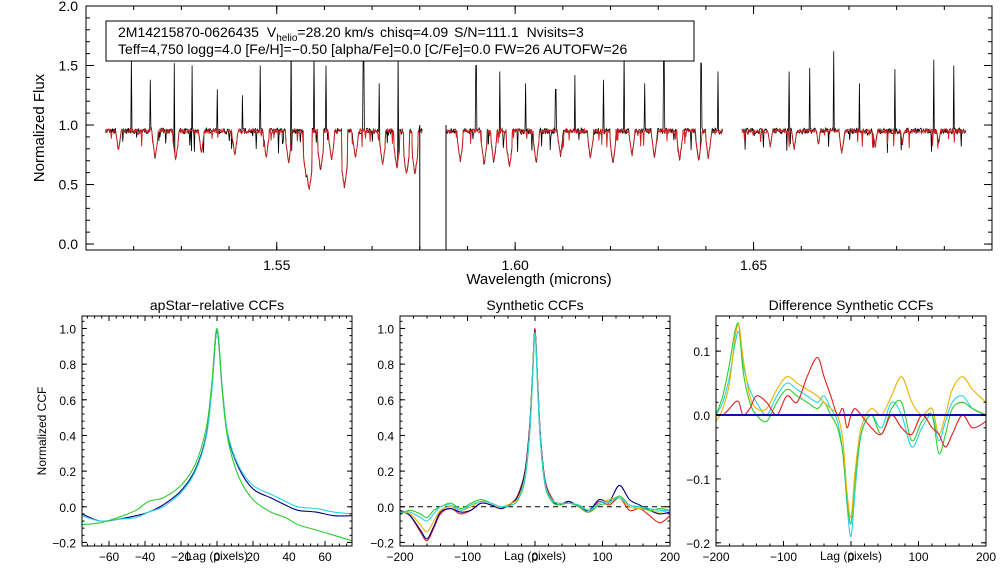 This screenshot has width=1008, height=576. Describe the element at coordinates (698, 480) in the screenshot. I see `y-tick-label: −0.1` at that location.